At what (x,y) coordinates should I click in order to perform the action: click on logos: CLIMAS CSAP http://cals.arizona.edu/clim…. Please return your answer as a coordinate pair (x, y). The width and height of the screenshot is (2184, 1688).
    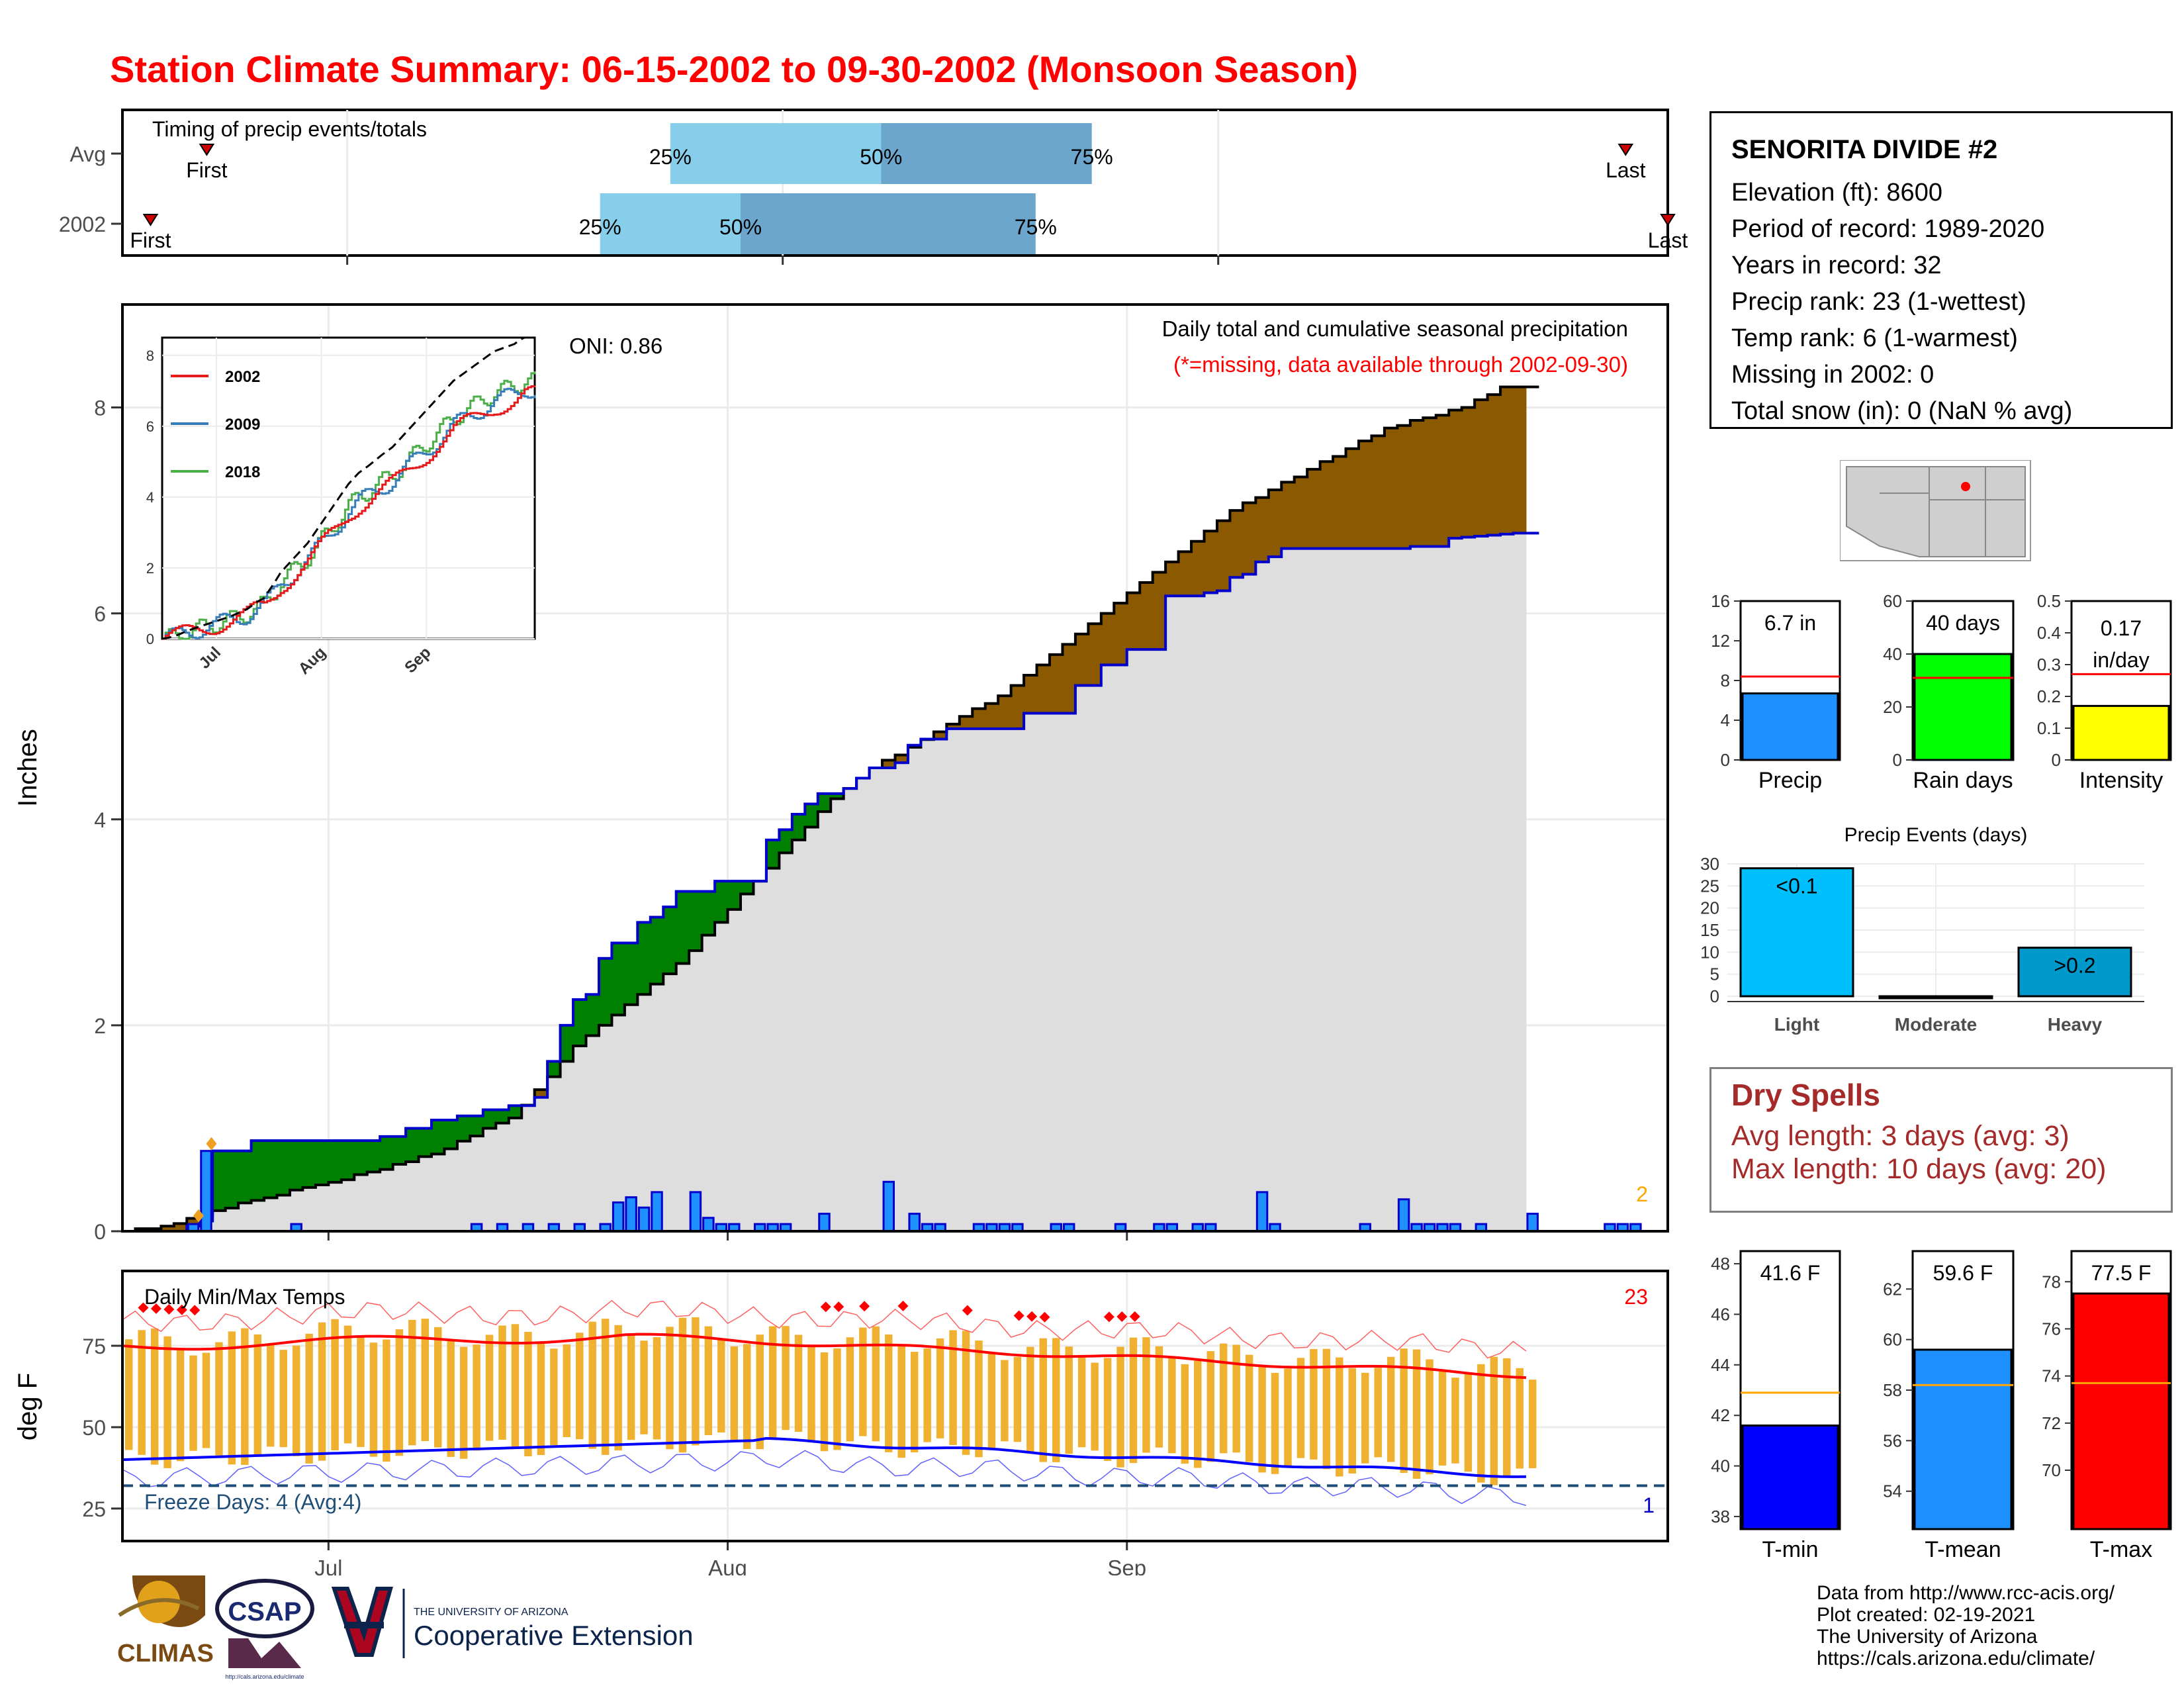
    Looking at the image, I should click on (405, 1627).